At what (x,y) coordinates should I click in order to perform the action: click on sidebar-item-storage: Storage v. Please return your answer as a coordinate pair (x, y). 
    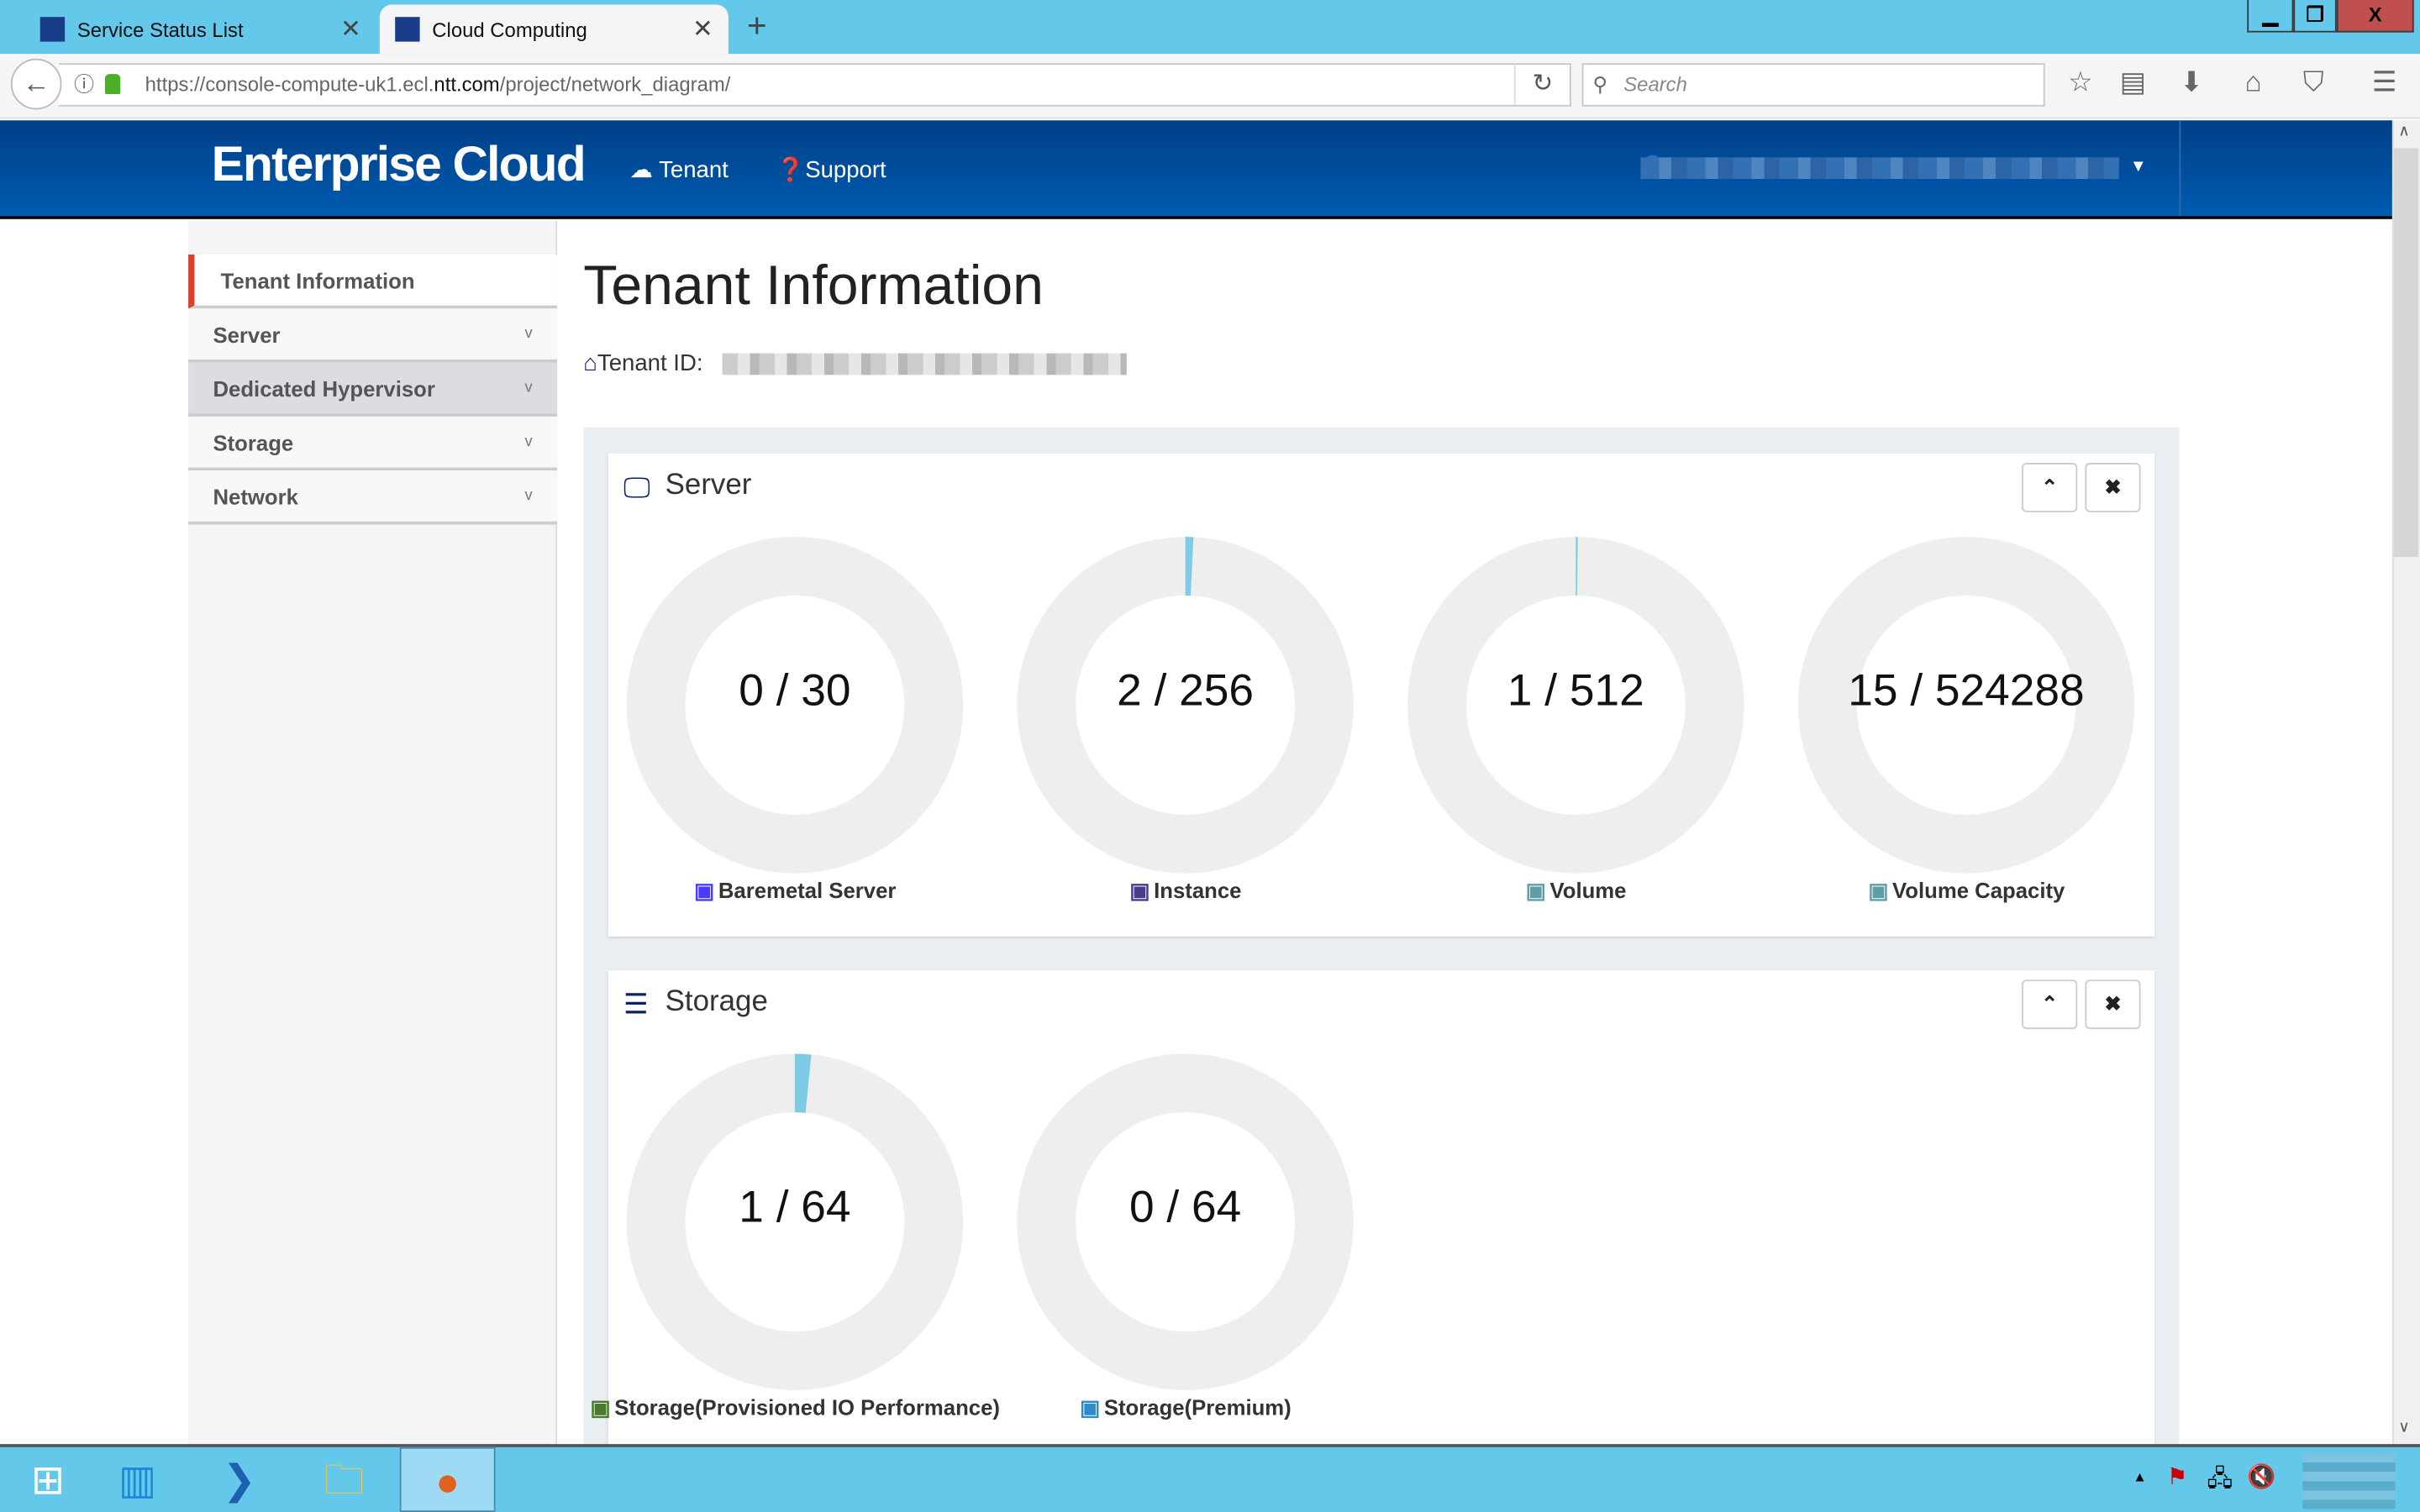
    Looking at the image, I should click on (373, 443).